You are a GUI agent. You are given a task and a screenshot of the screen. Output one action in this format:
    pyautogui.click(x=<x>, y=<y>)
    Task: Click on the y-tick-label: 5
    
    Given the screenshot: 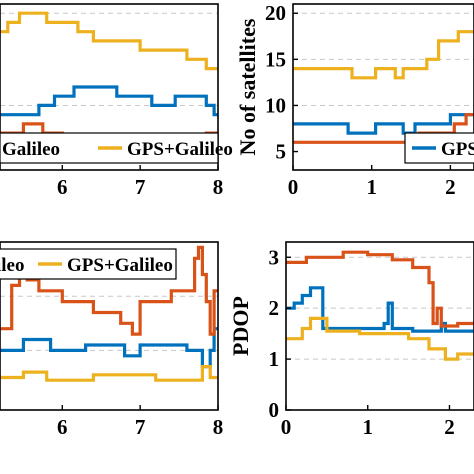 What is the action you would take?
    pyautogui.click(x=281, y=152)
    